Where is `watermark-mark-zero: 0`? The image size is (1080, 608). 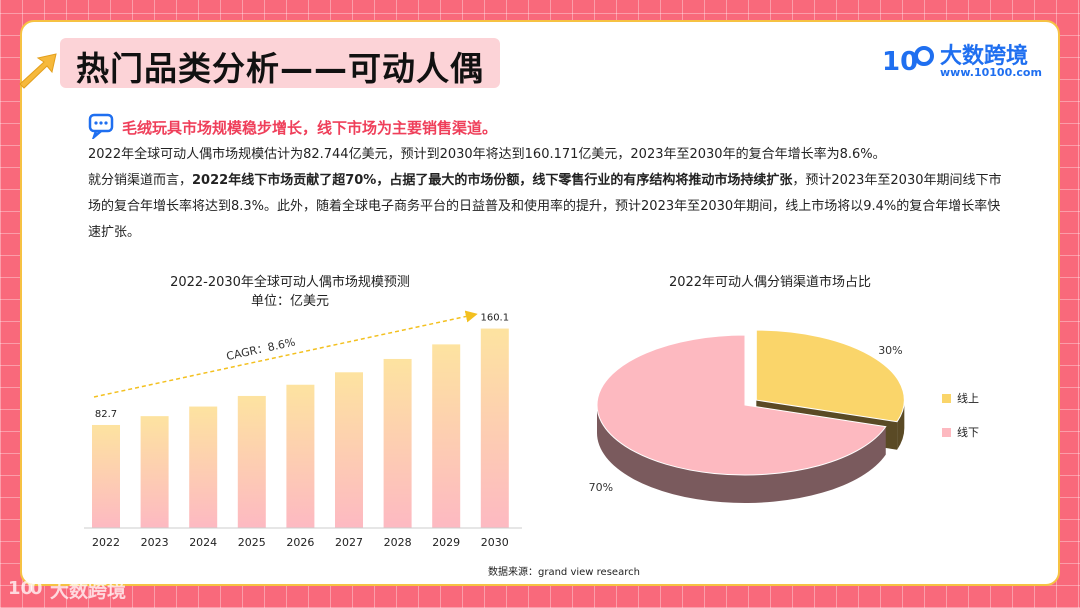 watermark-mark-zero: 0 is located at coordinates (36, 588).